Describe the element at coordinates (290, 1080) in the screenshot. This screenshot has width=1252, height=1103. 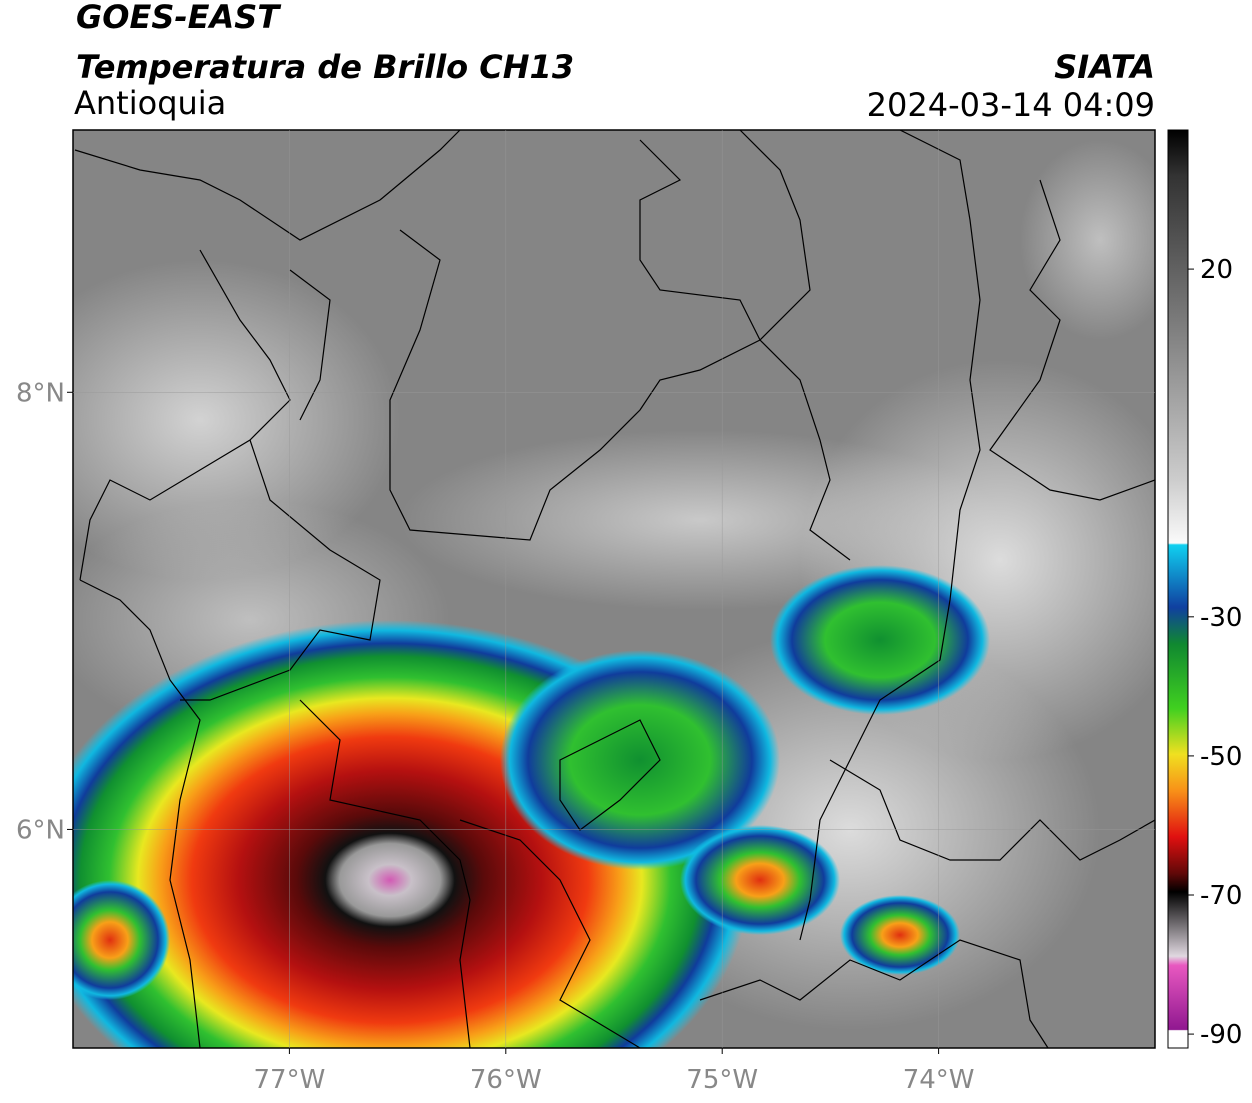
I see `x-tick-label: 77°W` at that location.